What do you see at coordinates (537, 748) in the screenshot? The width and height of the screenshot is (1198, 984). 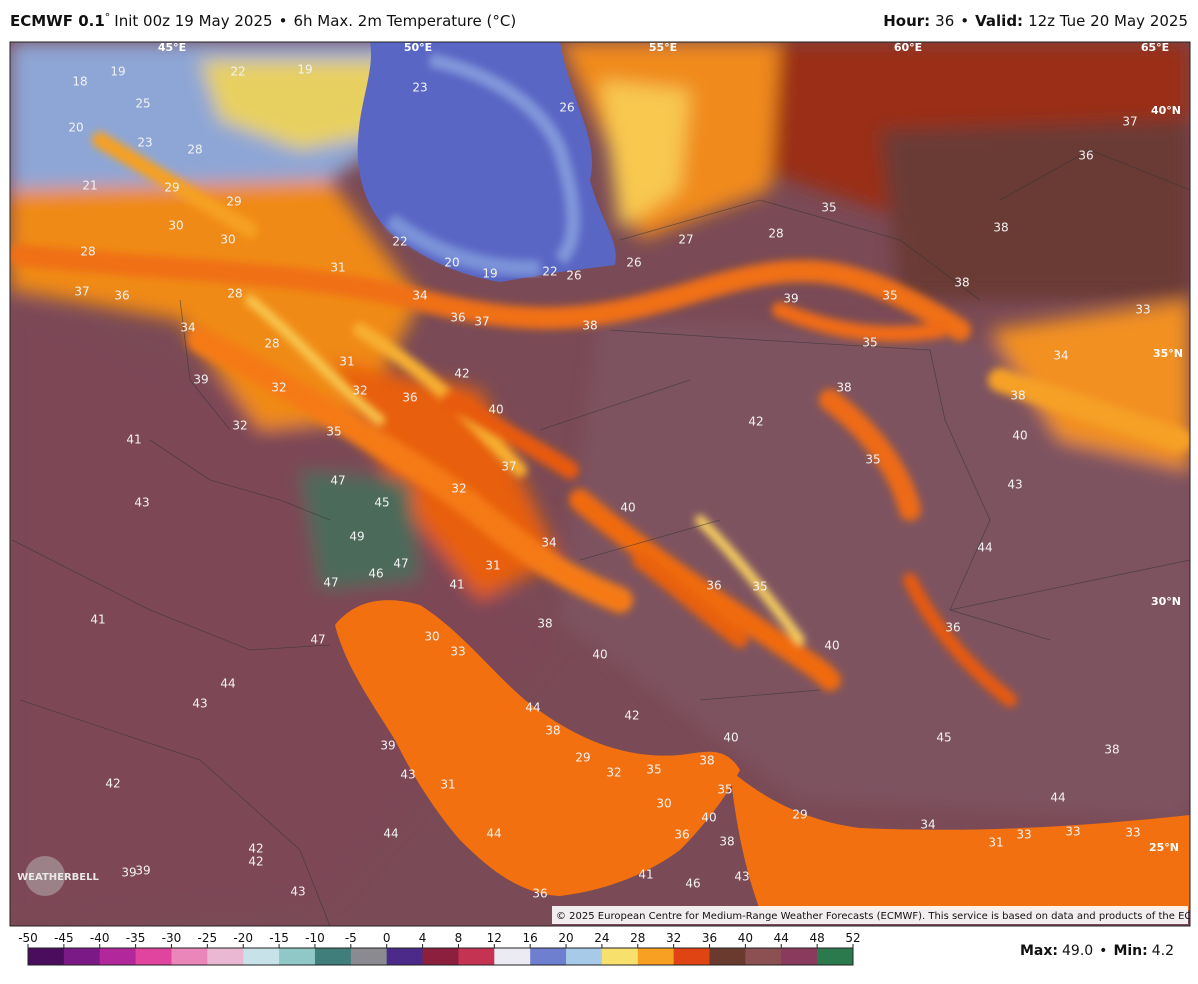 I see `persian-gulf` at bounding box center [537, 748].